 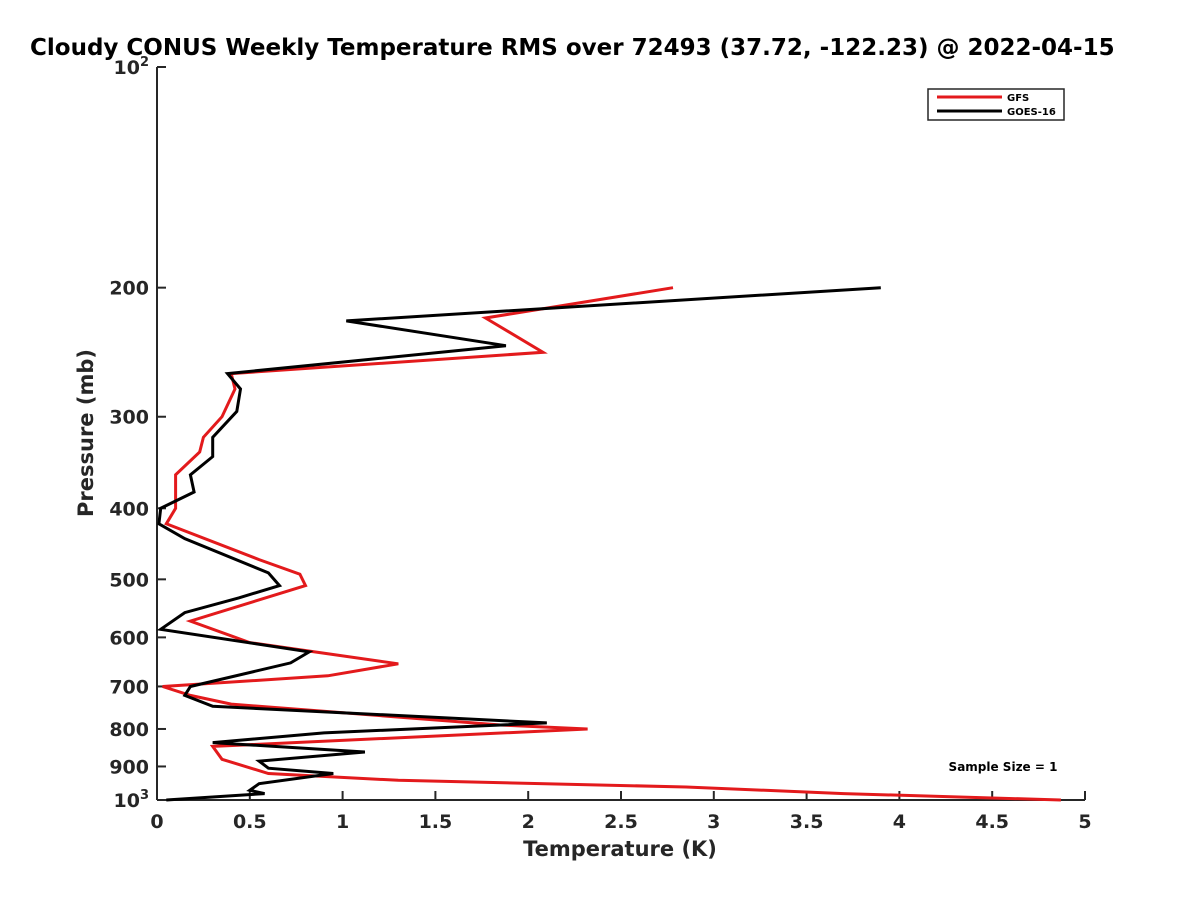 I want to click on x-tick-label: 5, so click(x=1084, y=822).